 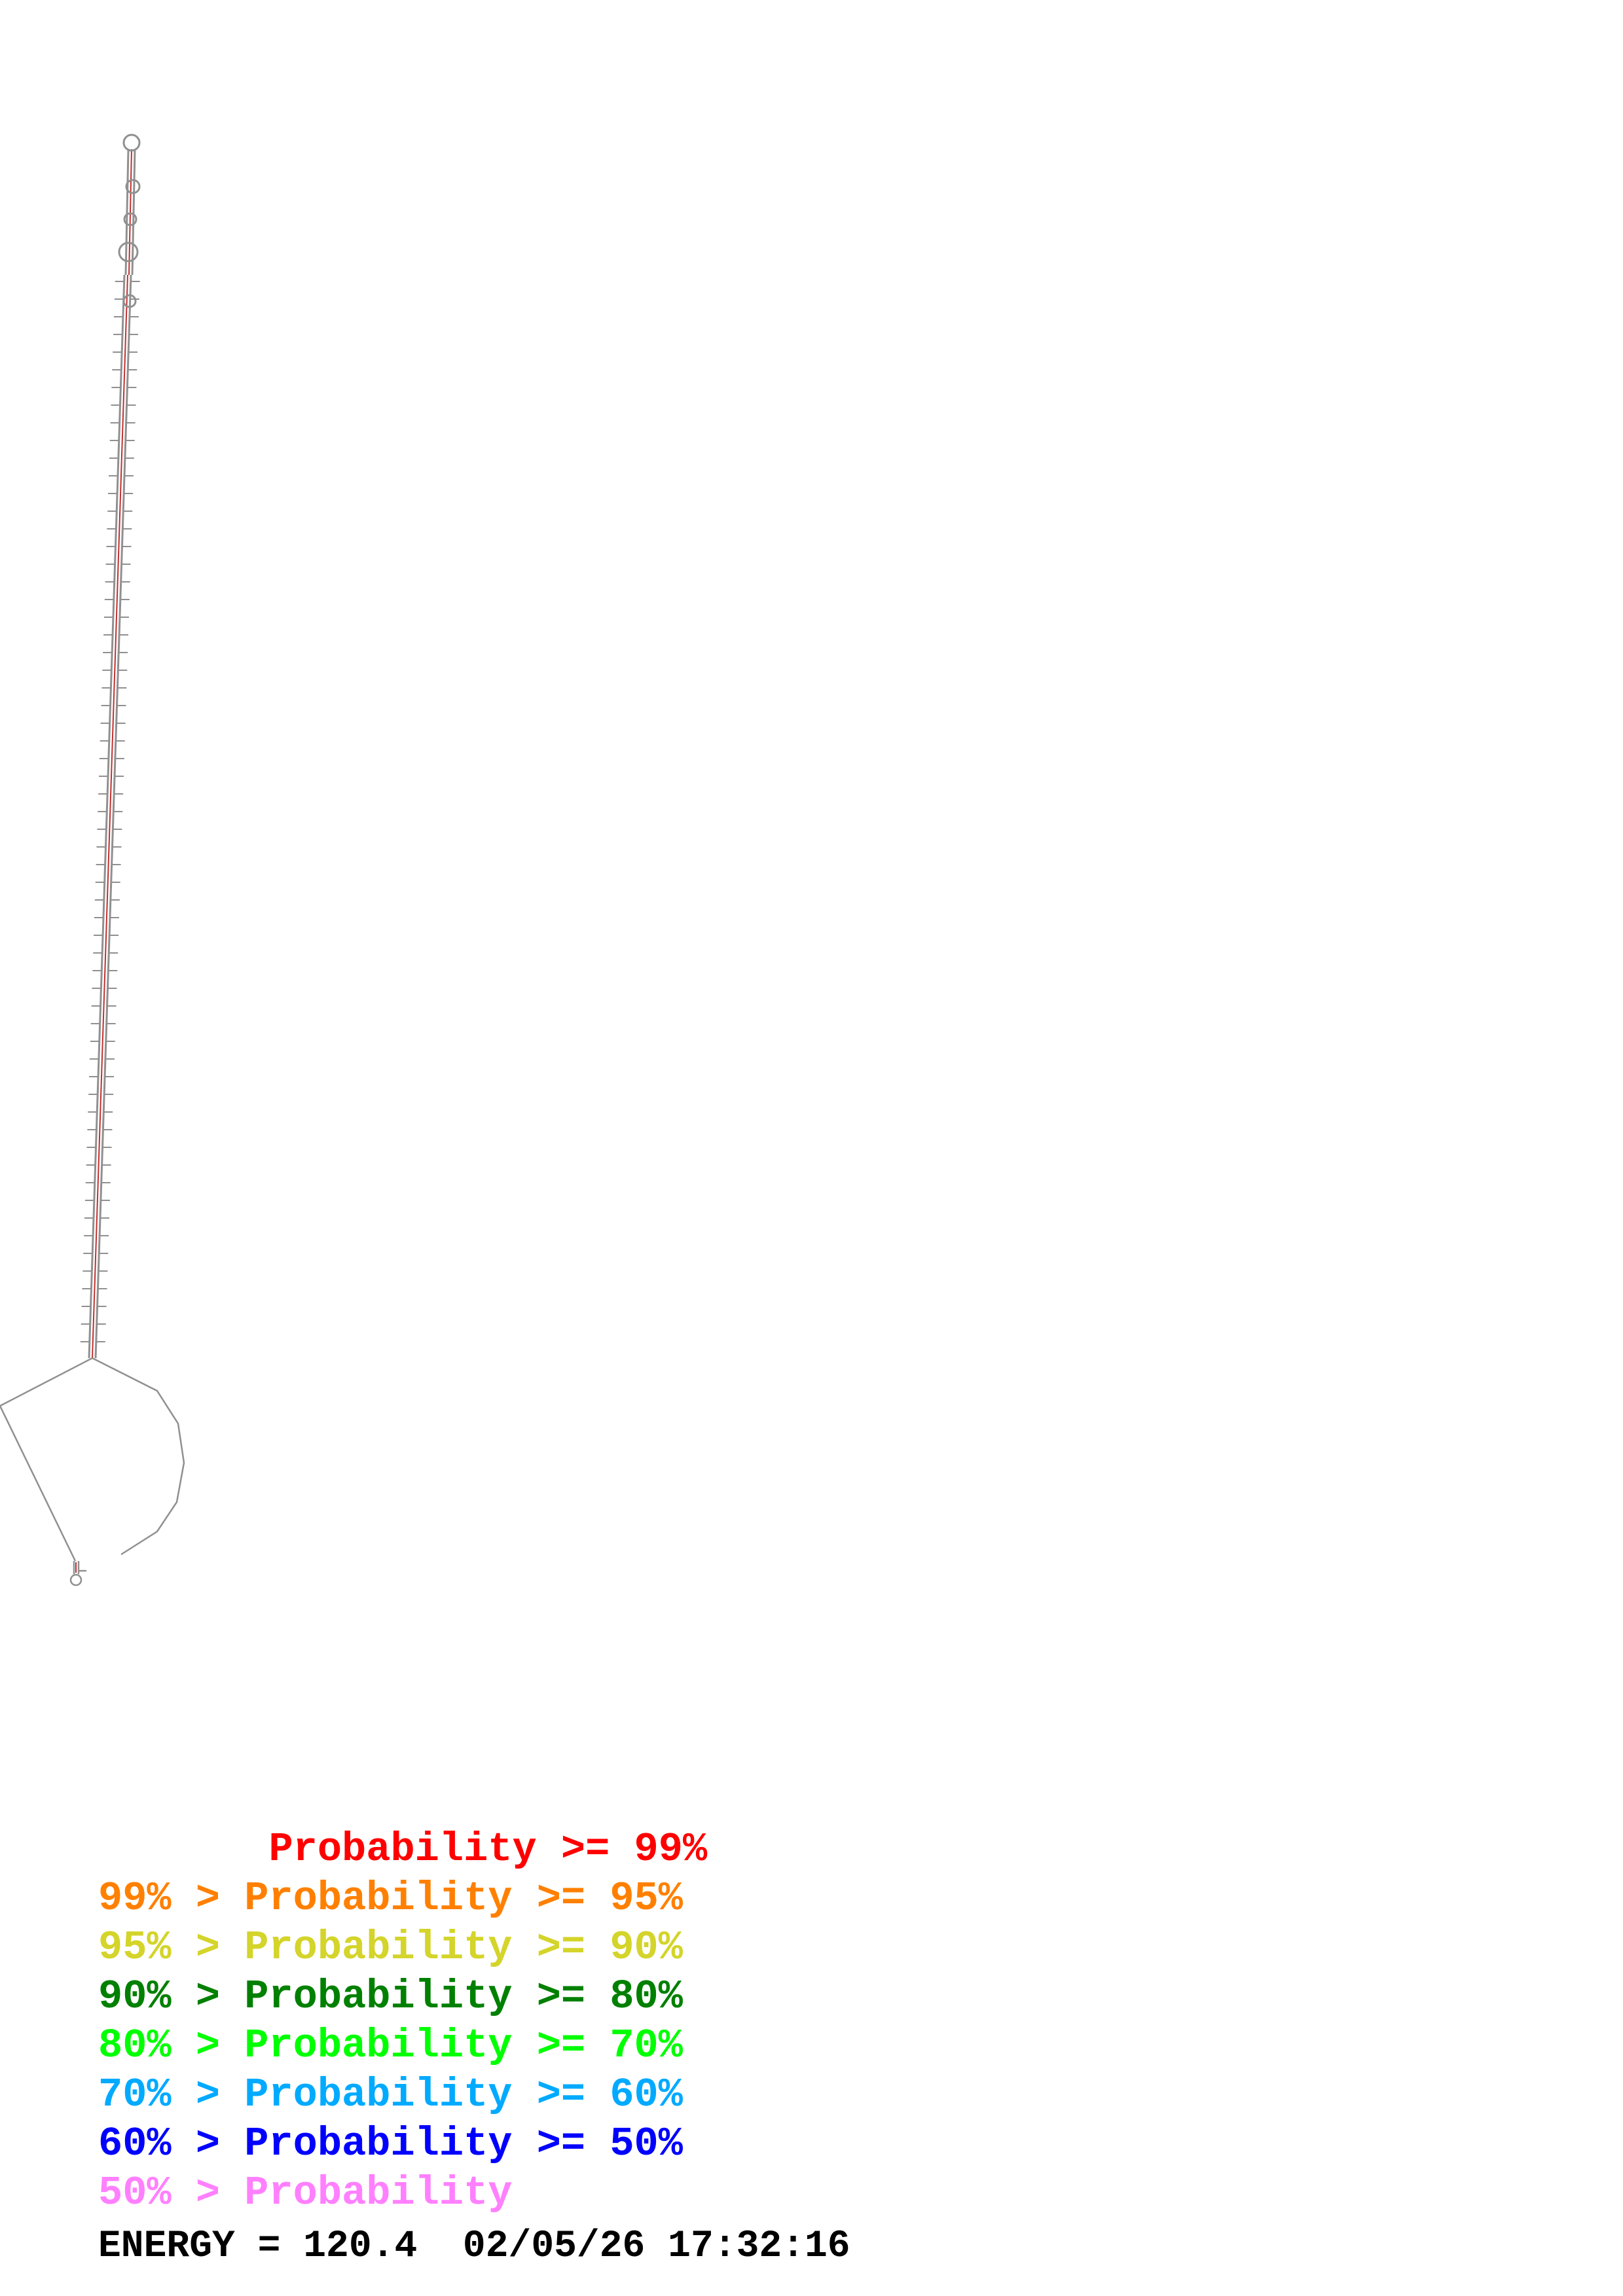 I want to click on upper-stem-left, so click(x=127, y=212).